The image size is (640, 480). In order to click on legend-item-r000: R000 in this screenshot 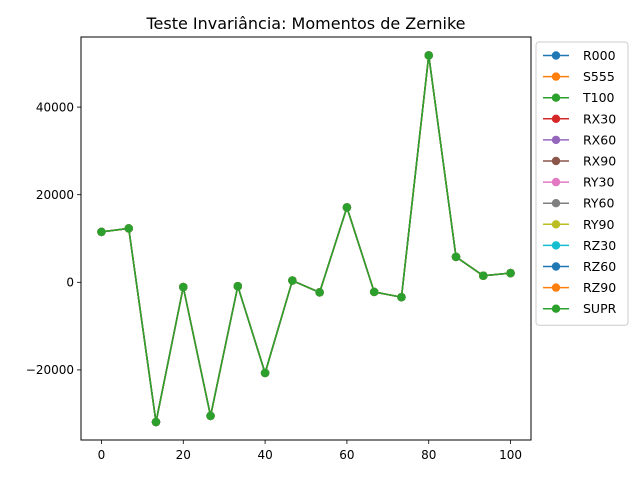, I will do `click(579, 55)`.